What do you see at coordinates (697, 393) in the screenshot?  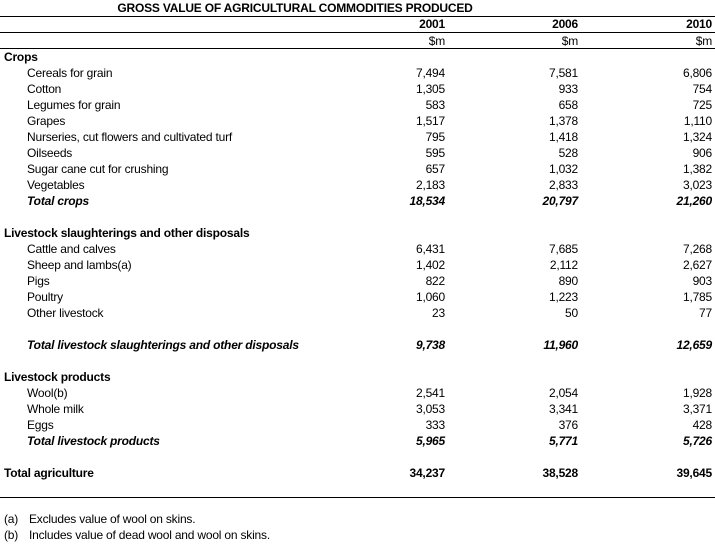 I see `cell-2010: 1,928` at bounding box center [697, 393].